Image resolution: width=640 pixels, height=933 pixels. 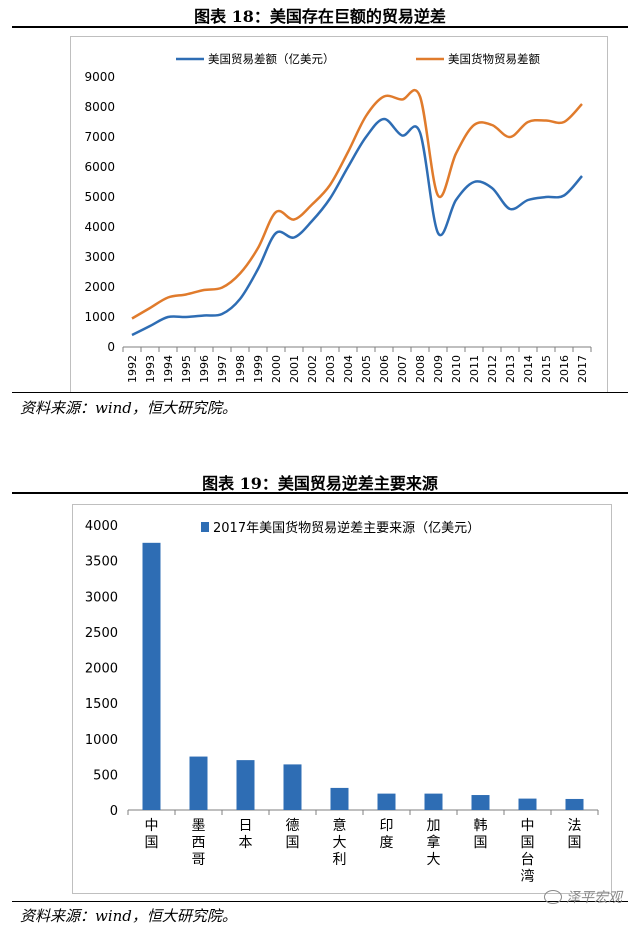 I want to click on line-x-tick-label: 1997, so click(x=222, y=369).